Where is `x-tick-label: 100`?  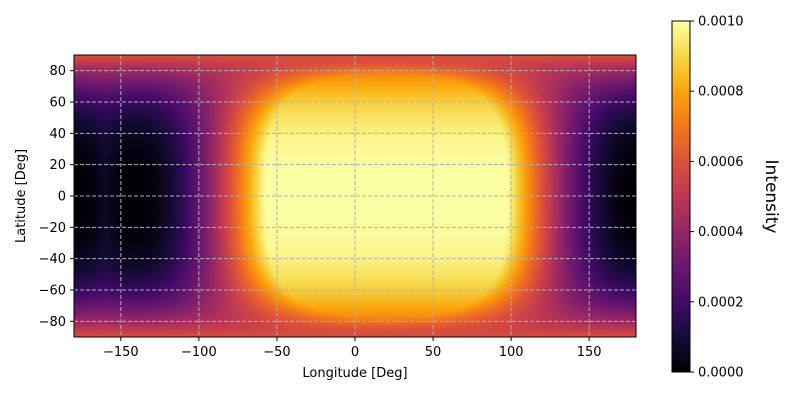 x-tick-label: 100 is located at coordinates (511, 352).